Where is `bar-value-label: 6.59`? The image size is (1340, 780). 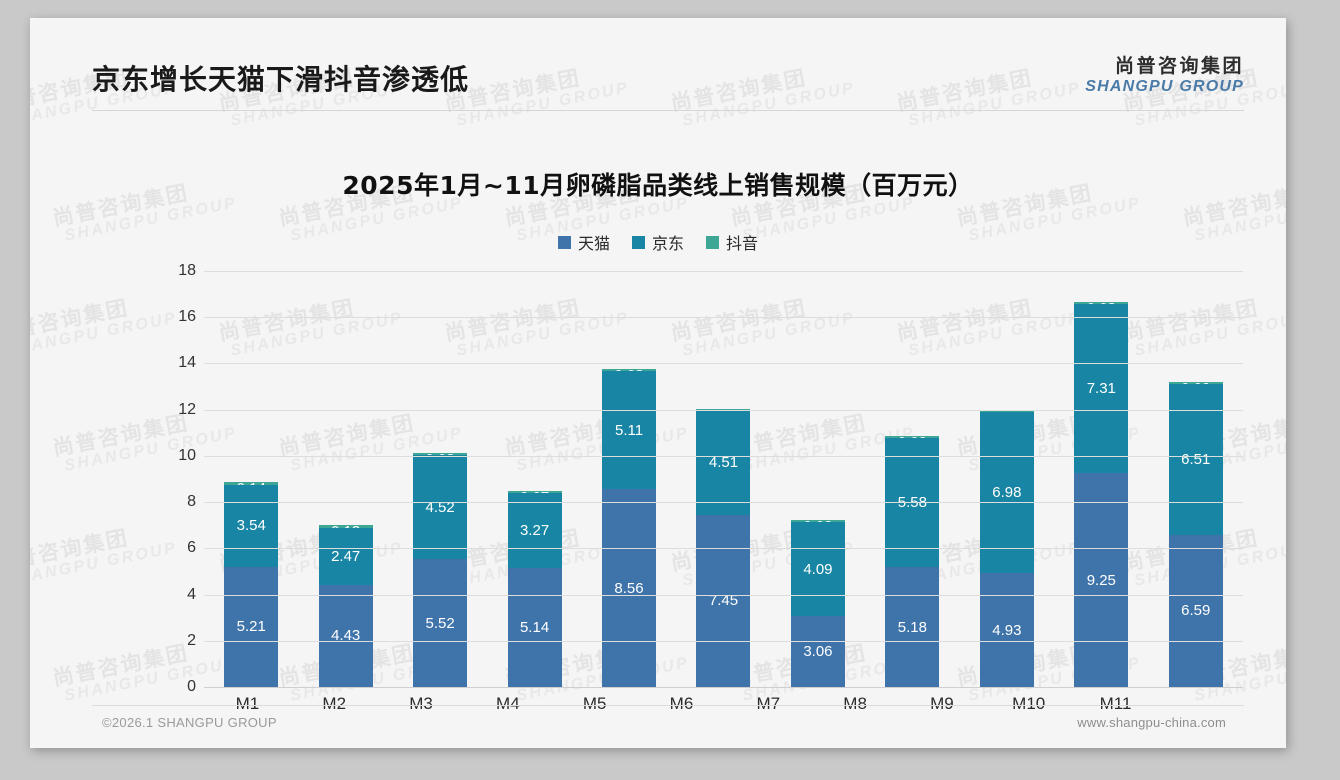 bar-value-label: 6.59 is located at coordinates (1196, 611).